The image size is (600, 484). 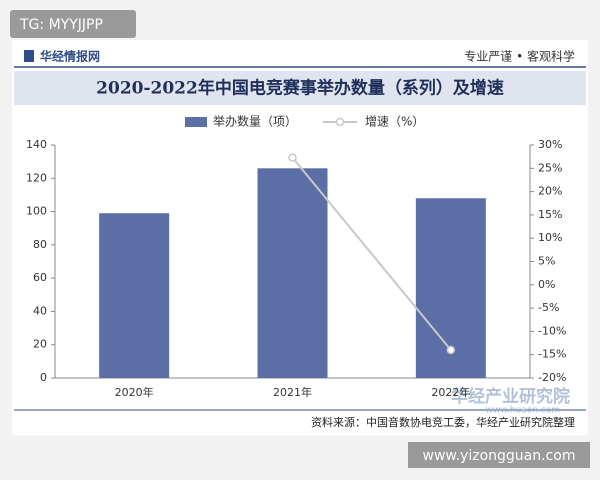 What do you see at coordinates (36, 211) in the screenshot?
I see `y-tick-label: 100` at bounding box center [36, 211].